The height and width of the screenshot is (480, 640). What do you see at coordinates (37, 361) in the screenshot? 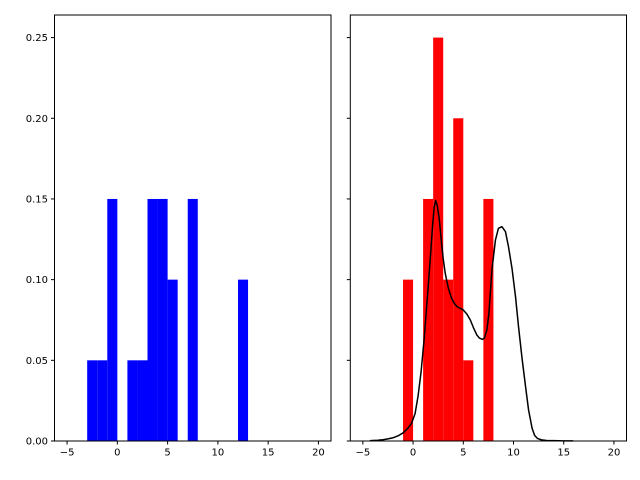
I see `y-tick-label: 0.05` at bounding box center [37, 361].